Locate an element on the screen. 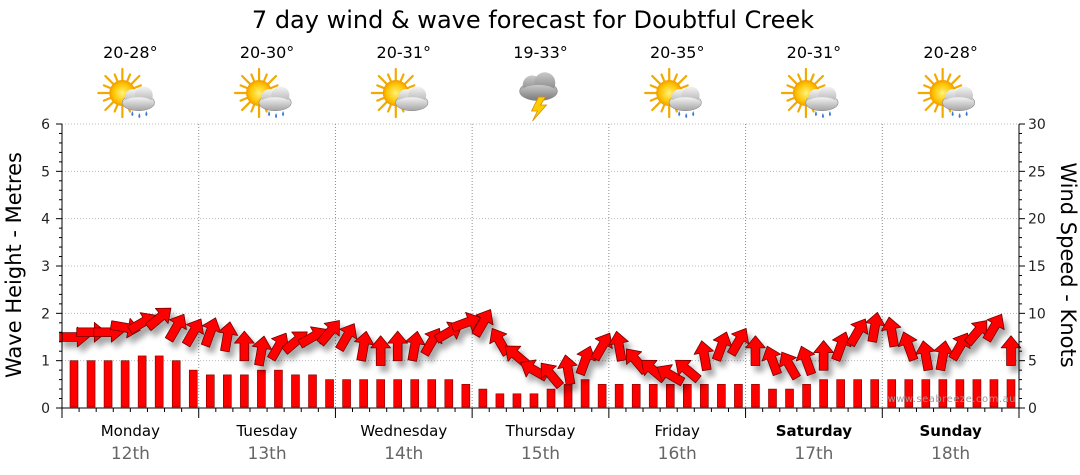 The height and width of the screenshot is (475, 1080). day-date-label: 15th is located at coordinates (540, 454).